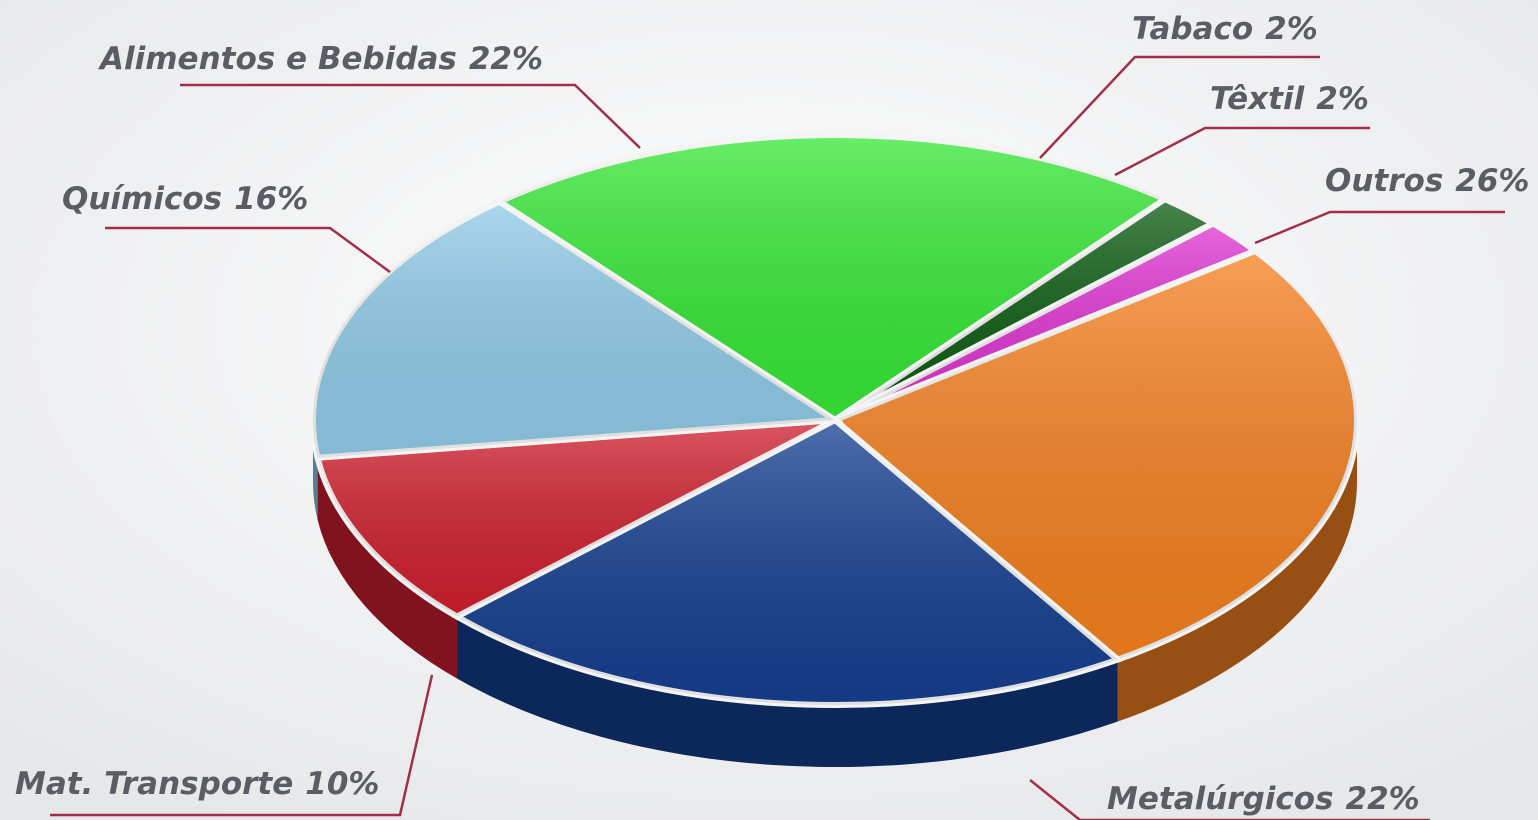  I want to click on category-name: Tabaco, so click(1192, 29).